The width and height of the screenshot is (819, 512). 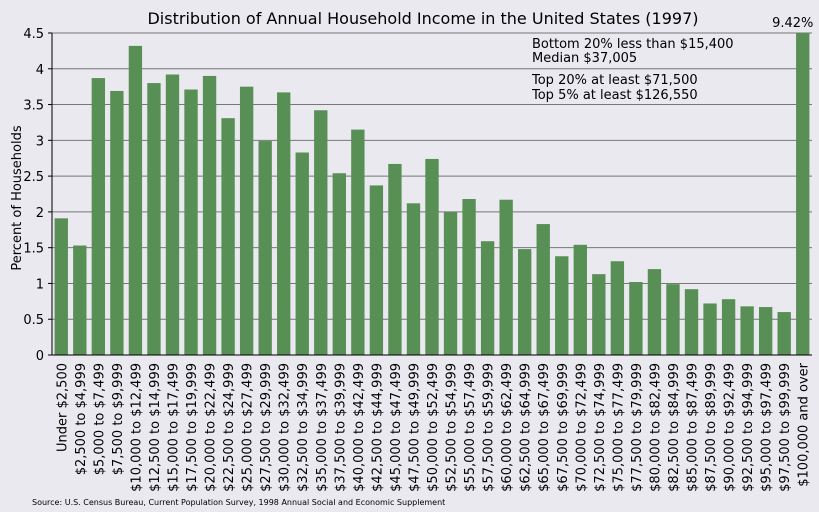 I want to click on y-tick-label: 2.5, so click(x=33, y=177).